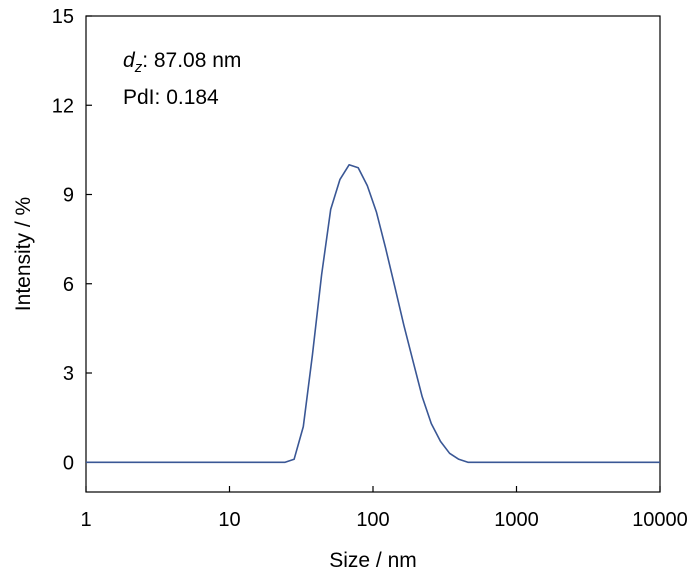 This screenshot has height=576, width=700. What do you see at coordinates (23, 254) in the screenshot?
I see `y-axis-label: Intensity / %` at bounding box center [23, 254].